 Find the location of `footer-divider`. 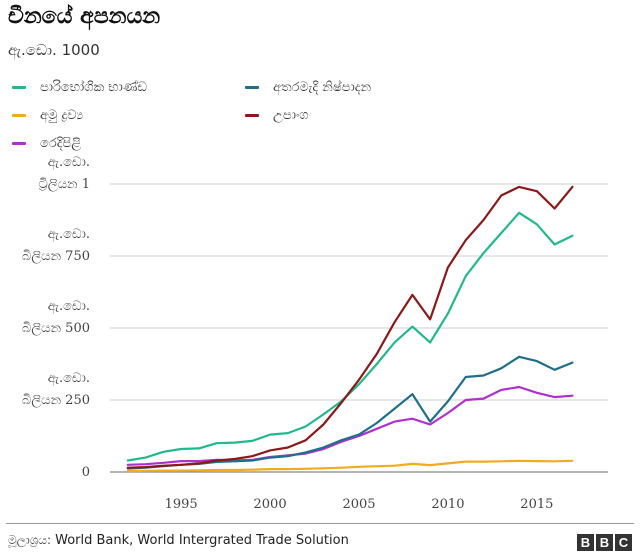

footer-divider is located at coordinates (320, 523).